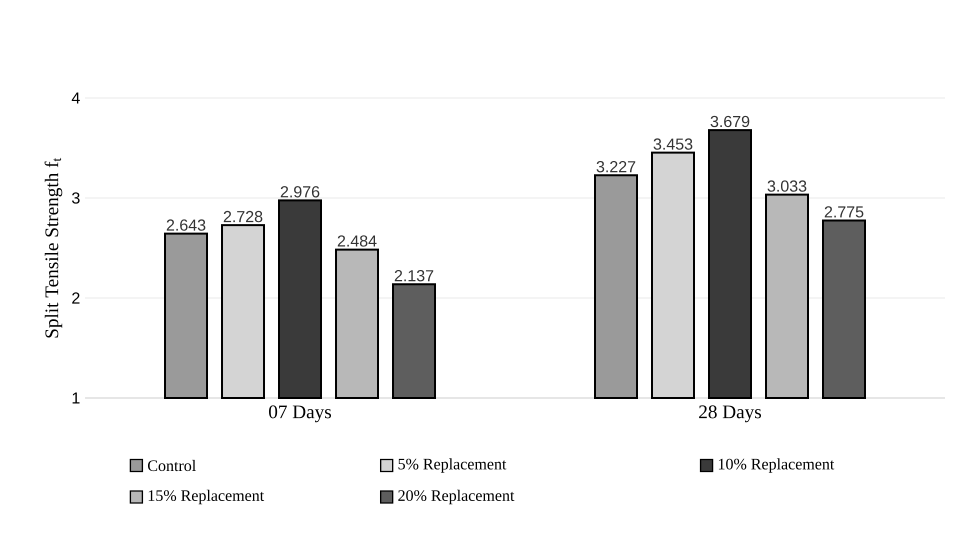  I want to click on x-tick-label: 28 Days, so click(730, 413).